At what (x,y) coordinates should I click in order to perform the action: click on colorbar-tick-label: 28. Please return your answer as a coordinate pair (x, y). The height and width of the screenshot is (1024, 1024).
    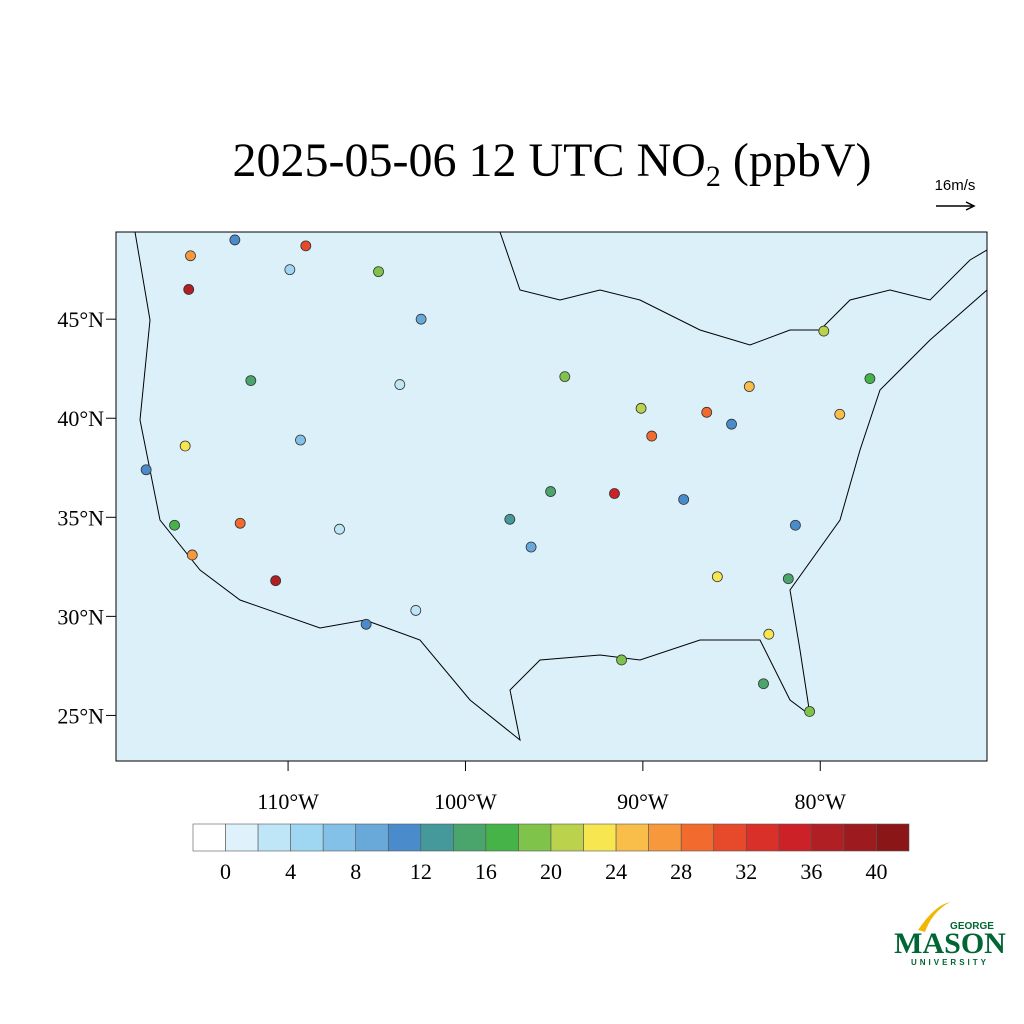
    Looking at the image, I should click on (681, 871).